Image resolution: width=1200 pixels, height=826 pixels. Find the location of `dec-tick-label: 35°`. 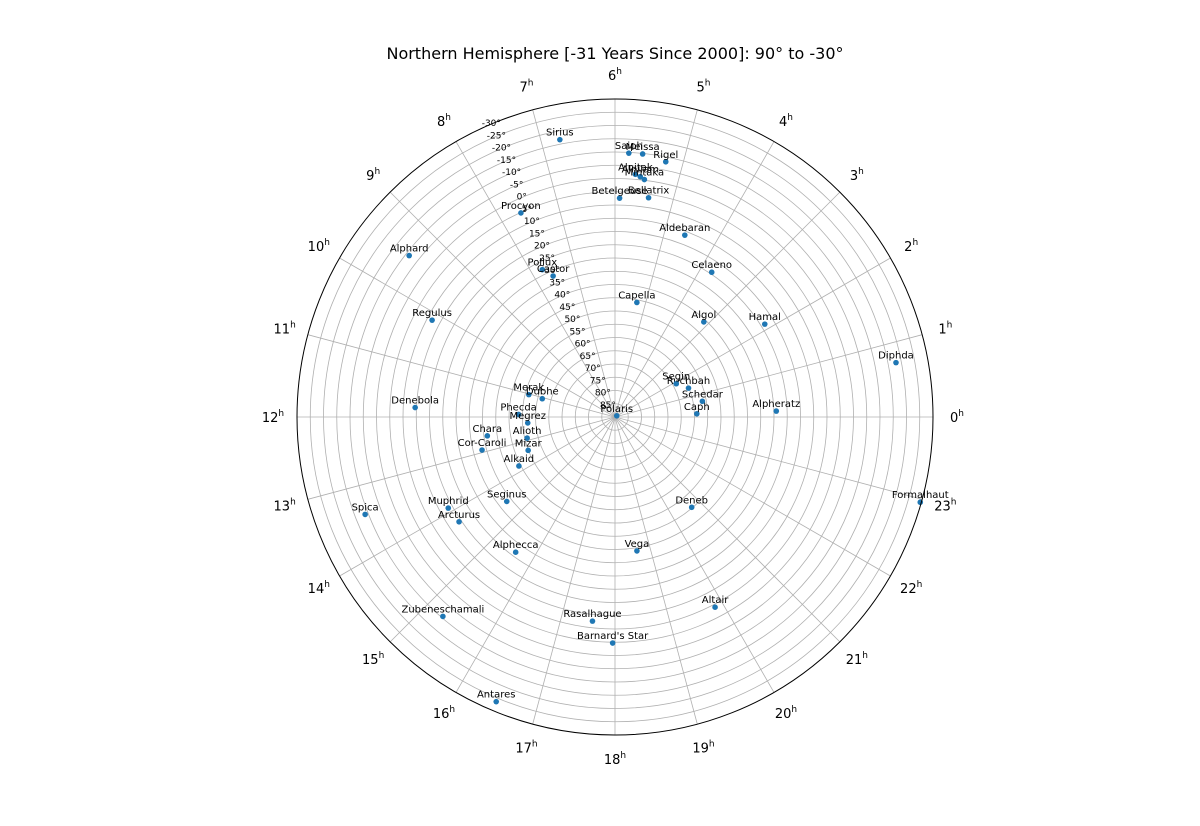

dec-tick-label: 35° is located at coordinates (557, 283).